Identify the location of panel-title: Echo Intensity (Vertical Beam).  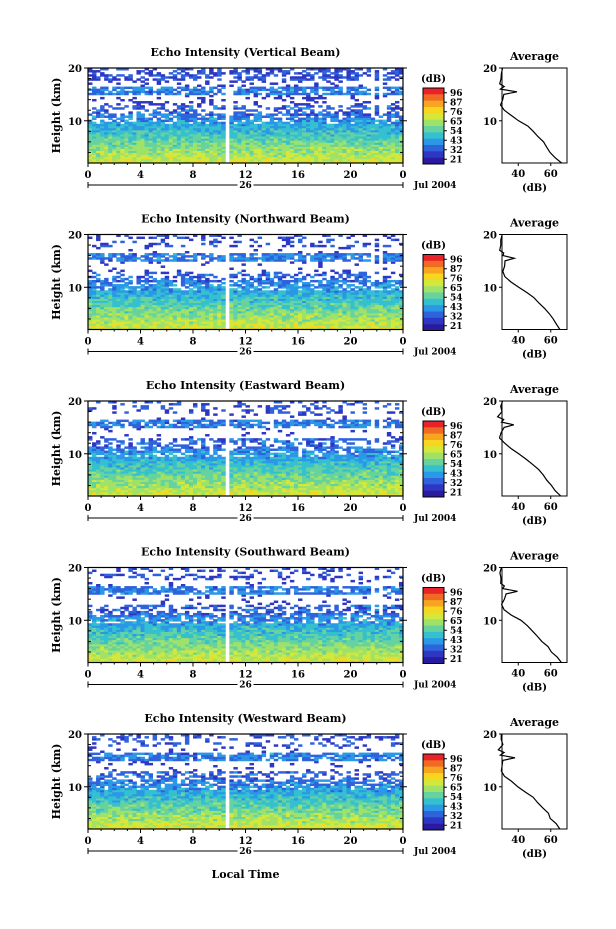
(245, 52).